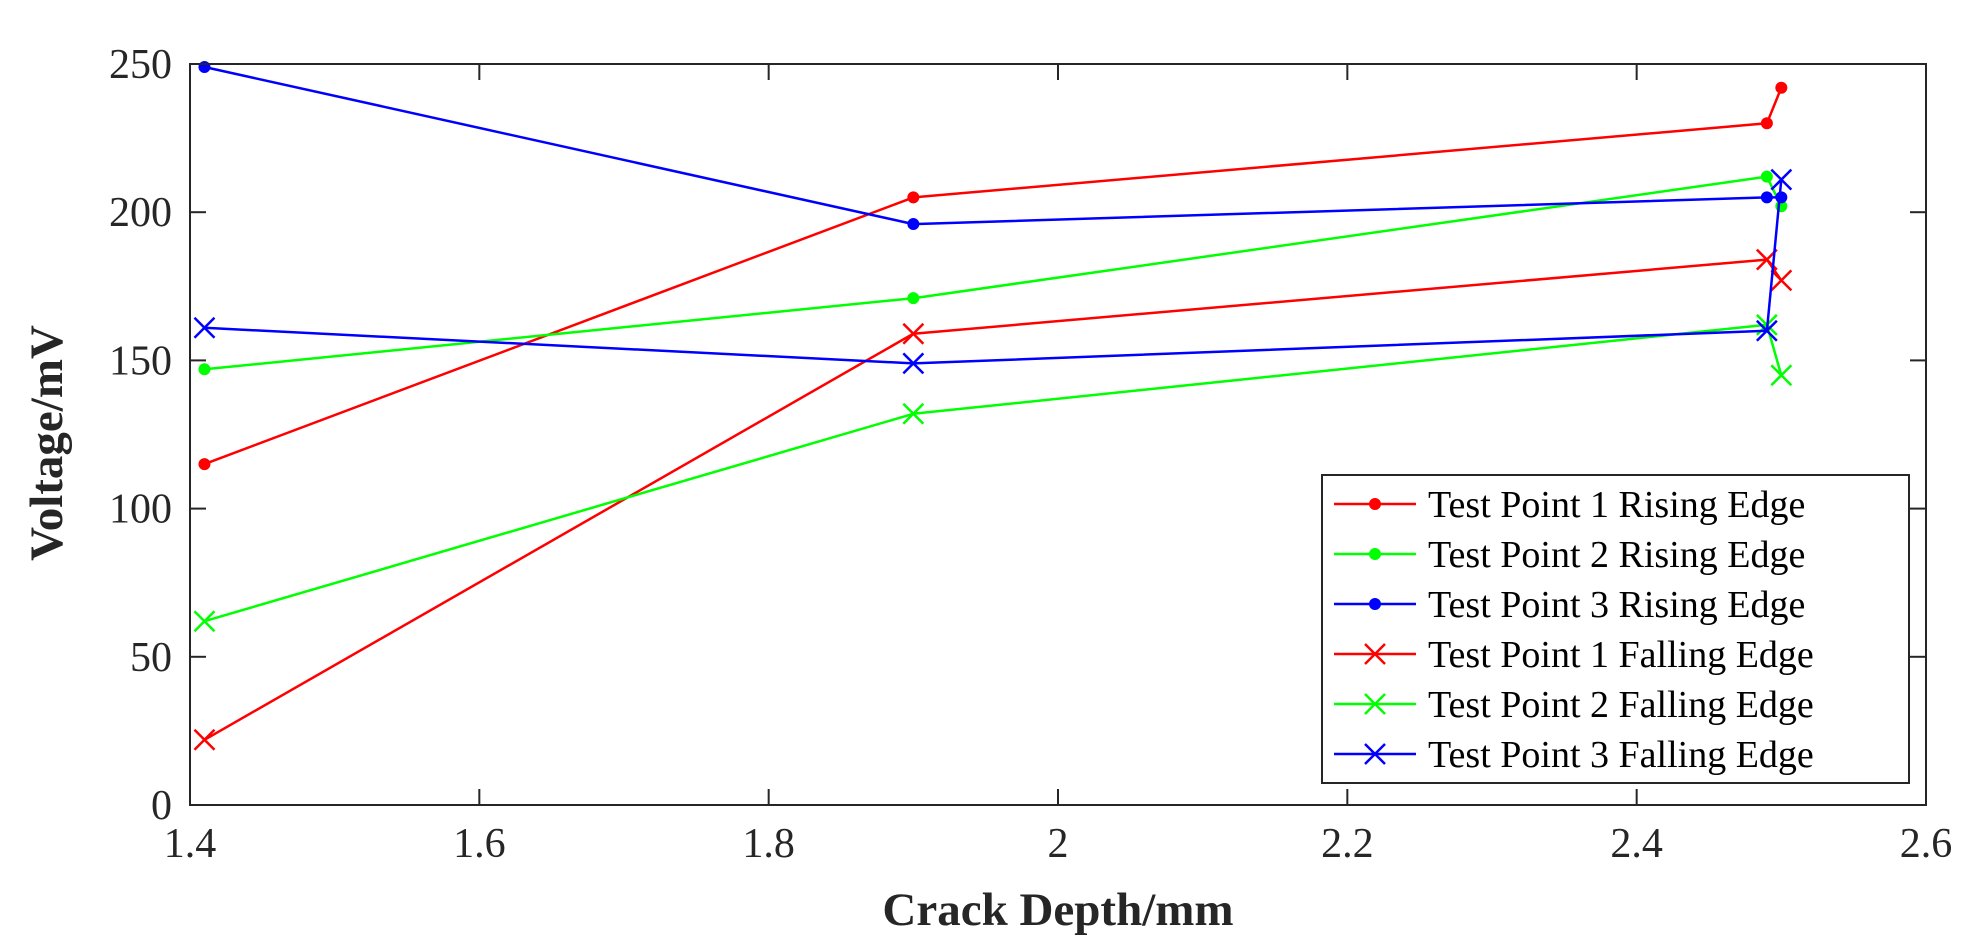  I want to click on y-tick-label: 50, so click(151, 658).